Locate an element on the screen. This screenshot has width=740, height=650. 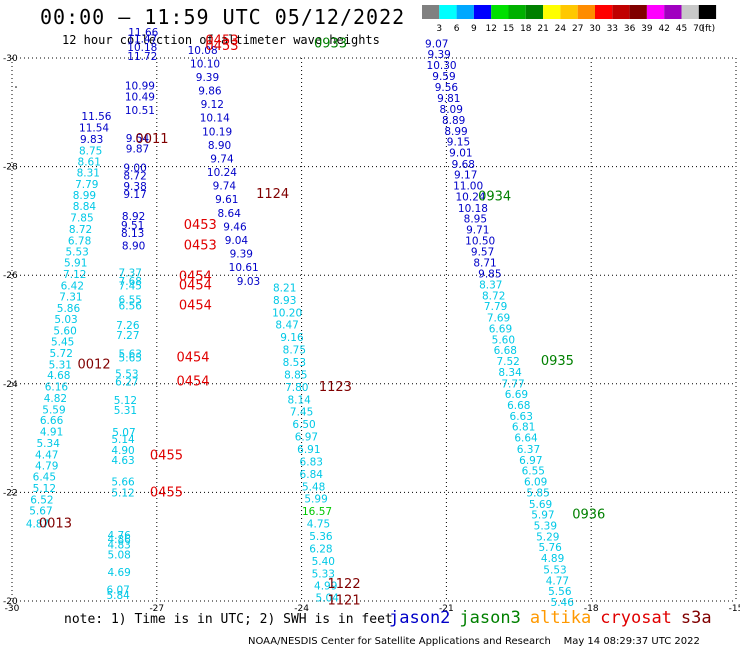
legend-unit: (ft) is located at coordinates (709, 29).